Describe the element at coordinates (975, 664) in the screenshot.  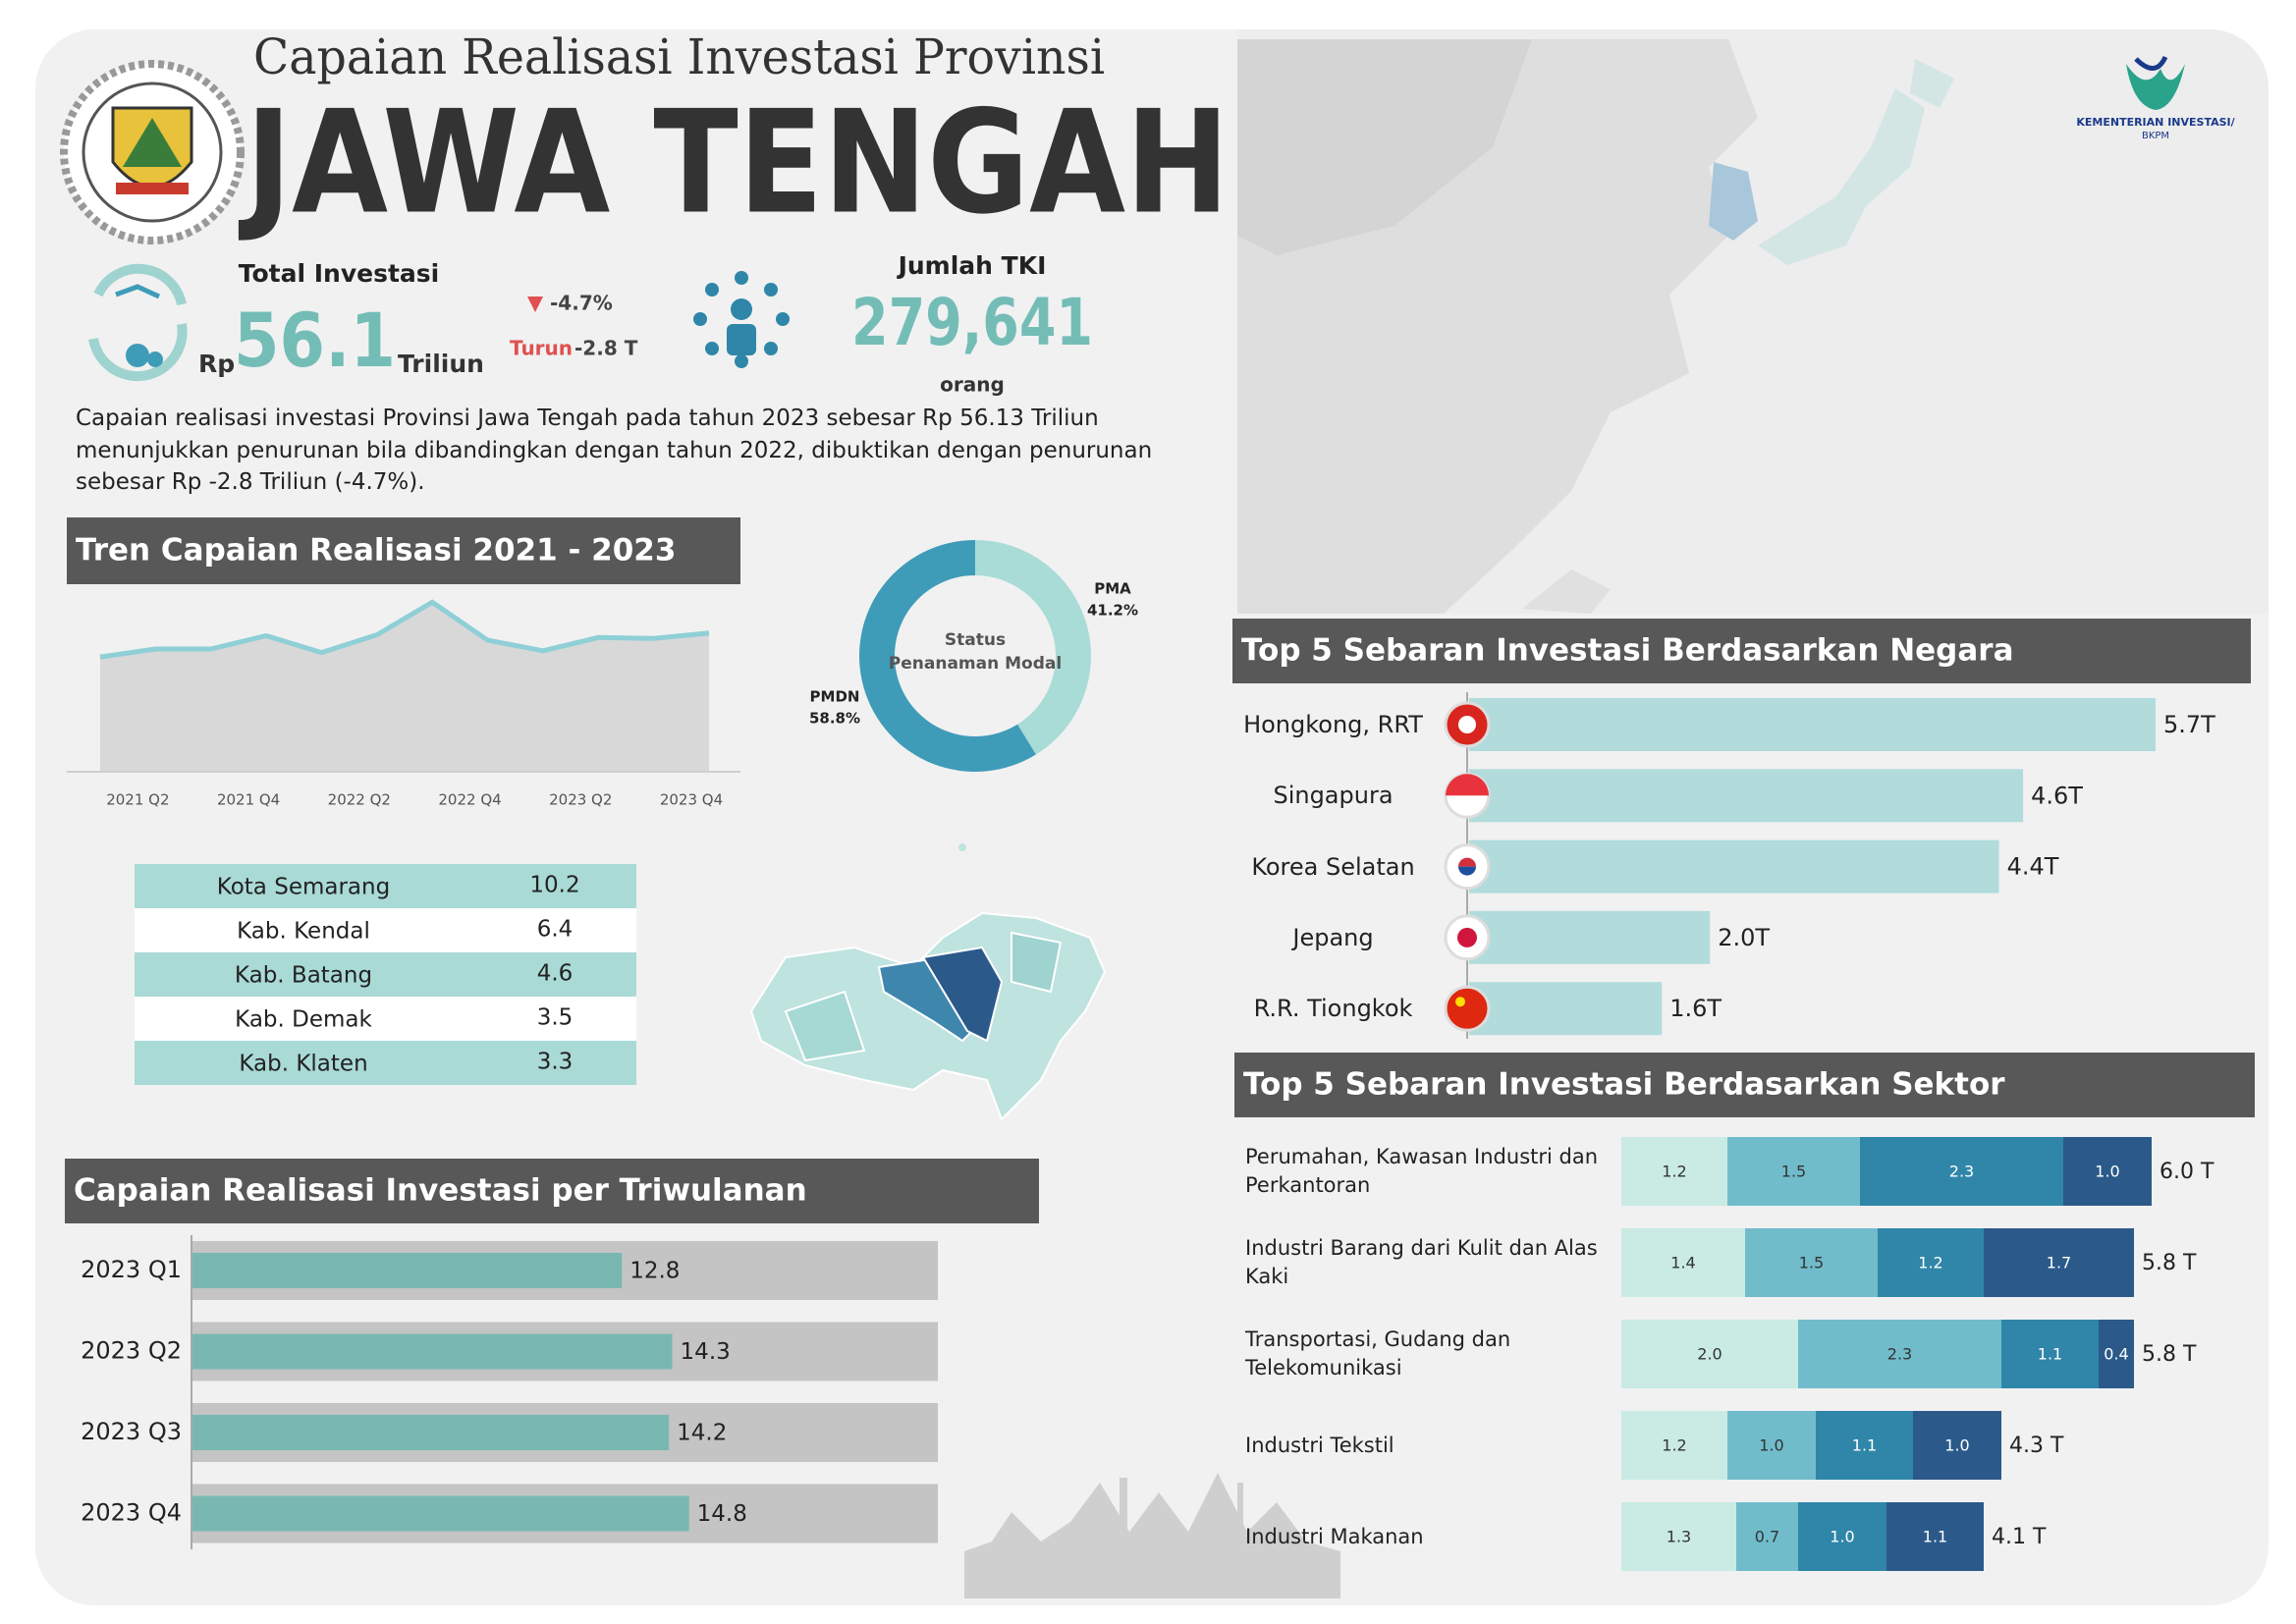
I see `donut-title: Penanaman Modal` at that location.